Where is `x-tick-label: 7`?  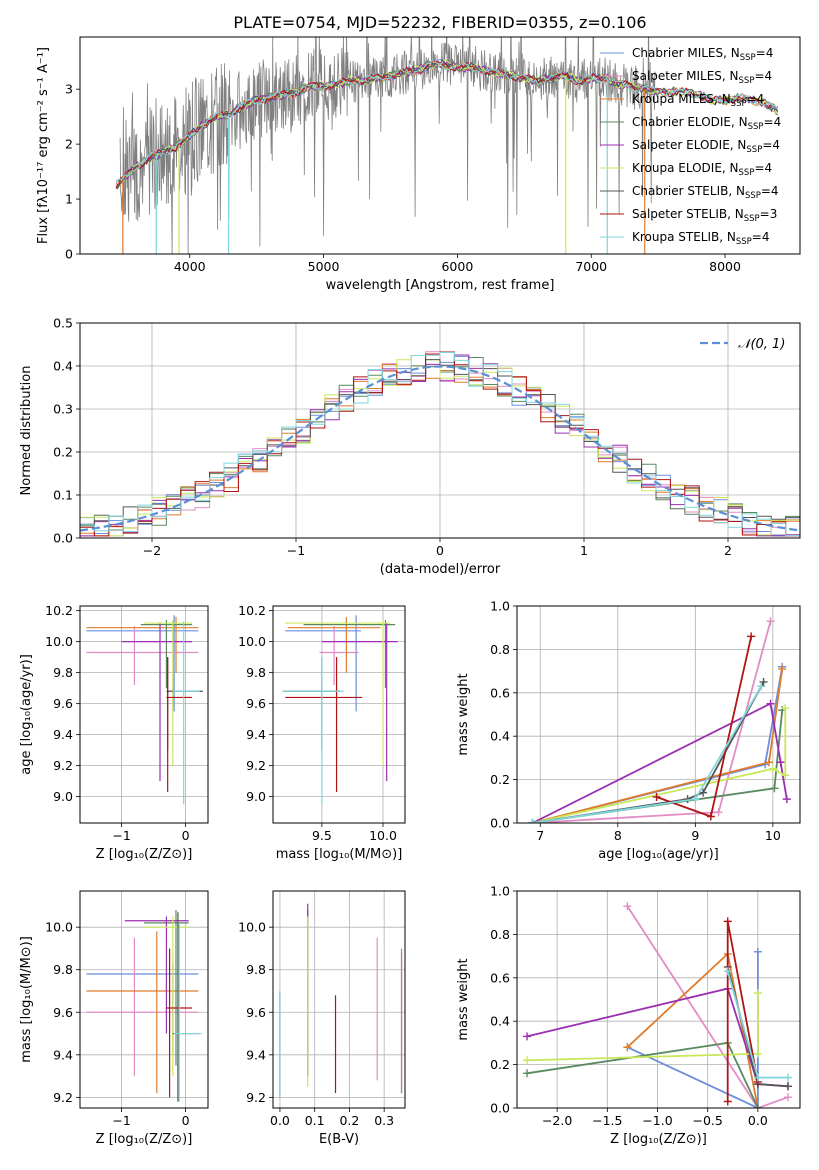 x-tick-label: 7 is located at coordinates (540, 835).